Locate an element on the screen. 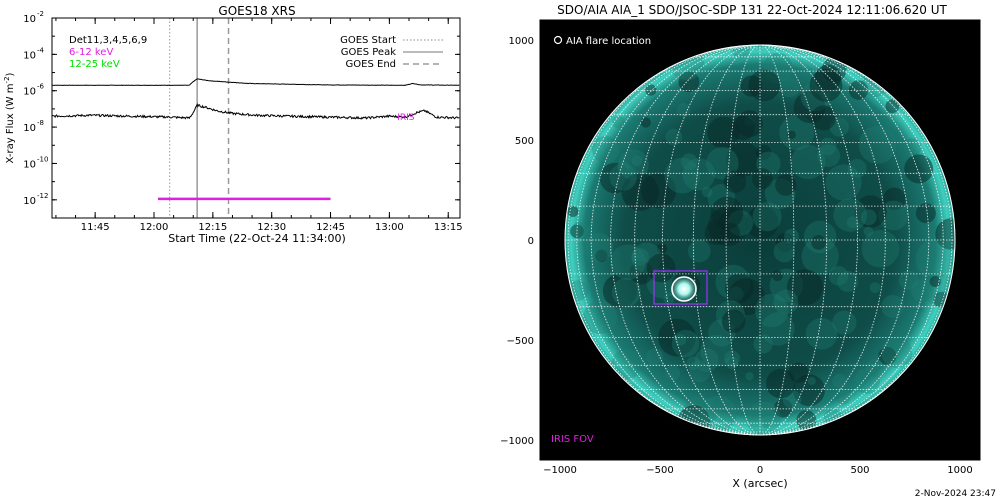 This screenshot has height=500, width=1000. goes-x-tick-label: 12:45 is located at coordinates (330, 227).